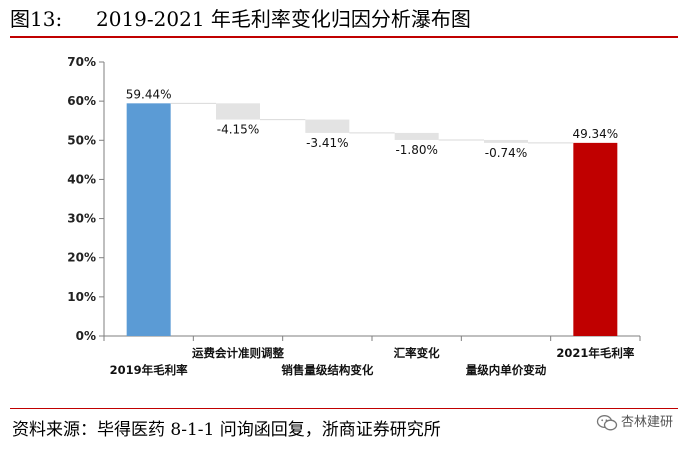 Image resolution: width=700 pixels, height=452 pixels. I want to click on chart-title: 图13: 2019-2021 年毛利率变化归因分析瀑布图, so click(350, 19).